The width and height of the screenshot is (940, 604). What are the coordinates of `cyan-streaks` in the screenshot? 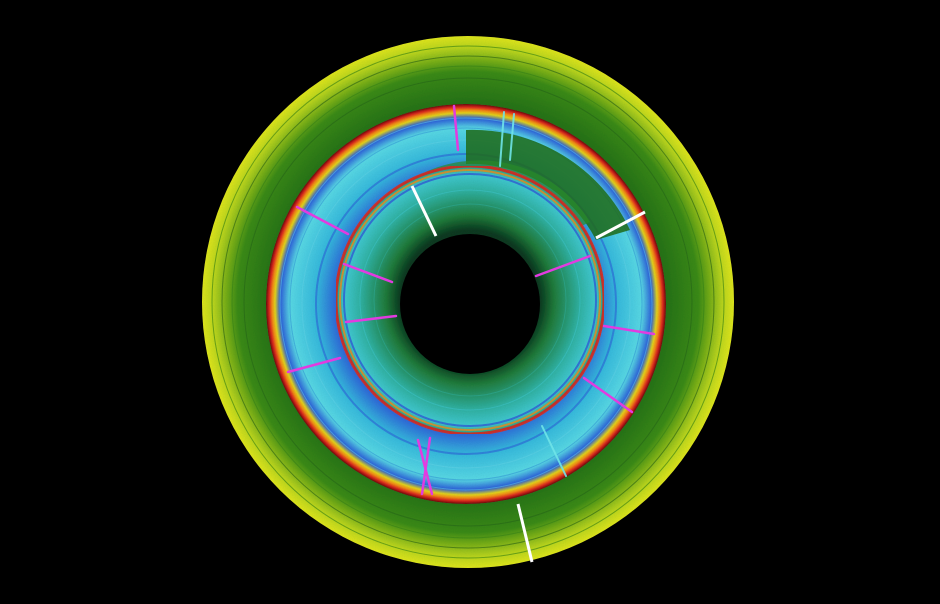 It's located at (533, 294).